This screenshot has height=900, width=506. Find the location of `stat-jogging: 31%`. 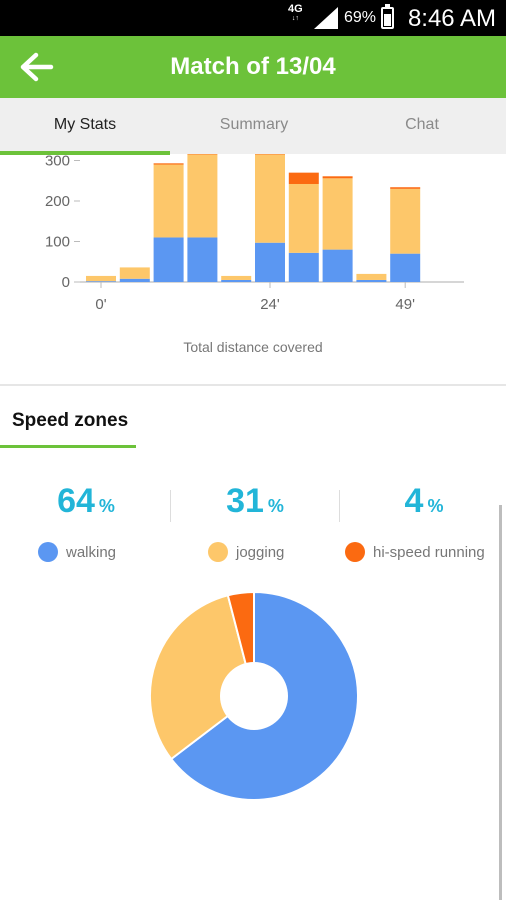

stat-jogging: 31% is located at coordinates (255, 501).